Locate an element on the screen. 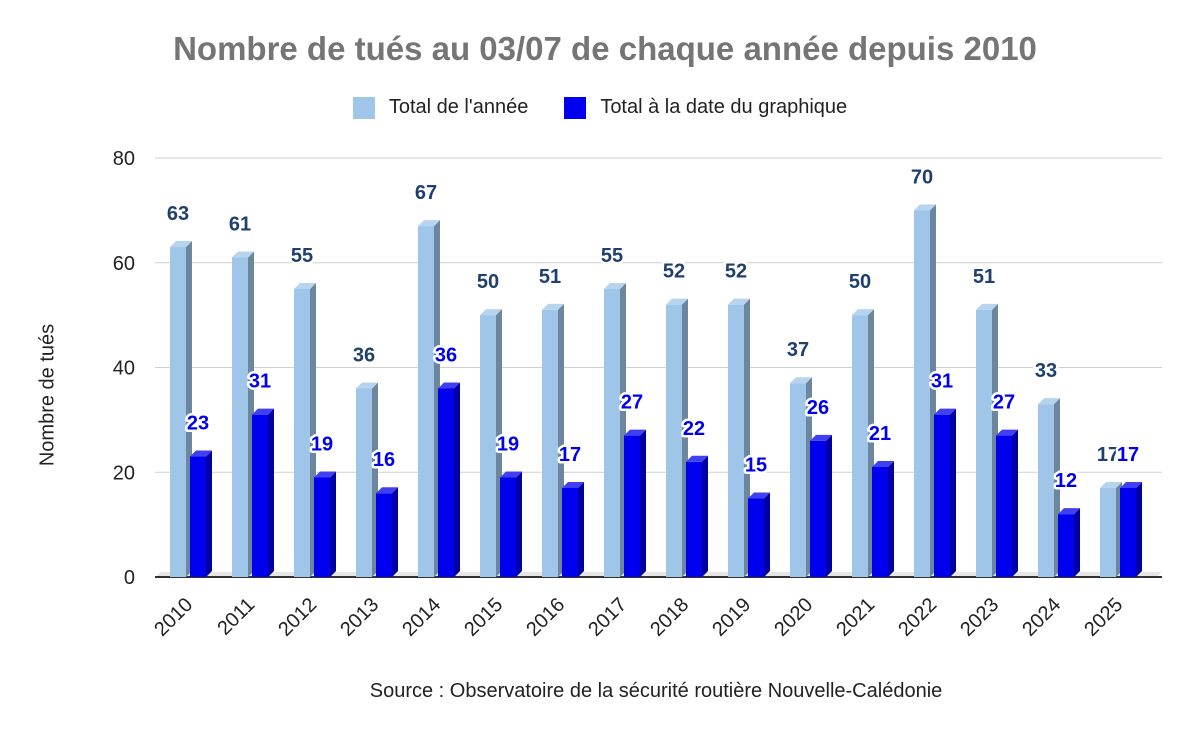  data-label-total-date: 15 is located at coordinates (756, 465).